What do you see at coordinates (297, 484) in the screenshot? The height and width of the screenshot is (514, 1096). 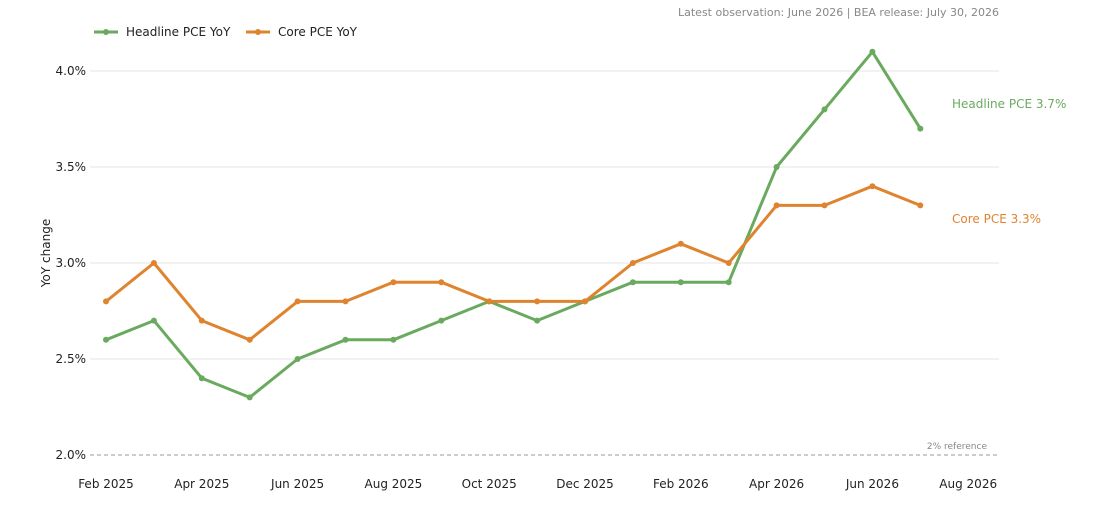 I see `x-tick-label: Jun 2025` at bounding box center [297, 484].